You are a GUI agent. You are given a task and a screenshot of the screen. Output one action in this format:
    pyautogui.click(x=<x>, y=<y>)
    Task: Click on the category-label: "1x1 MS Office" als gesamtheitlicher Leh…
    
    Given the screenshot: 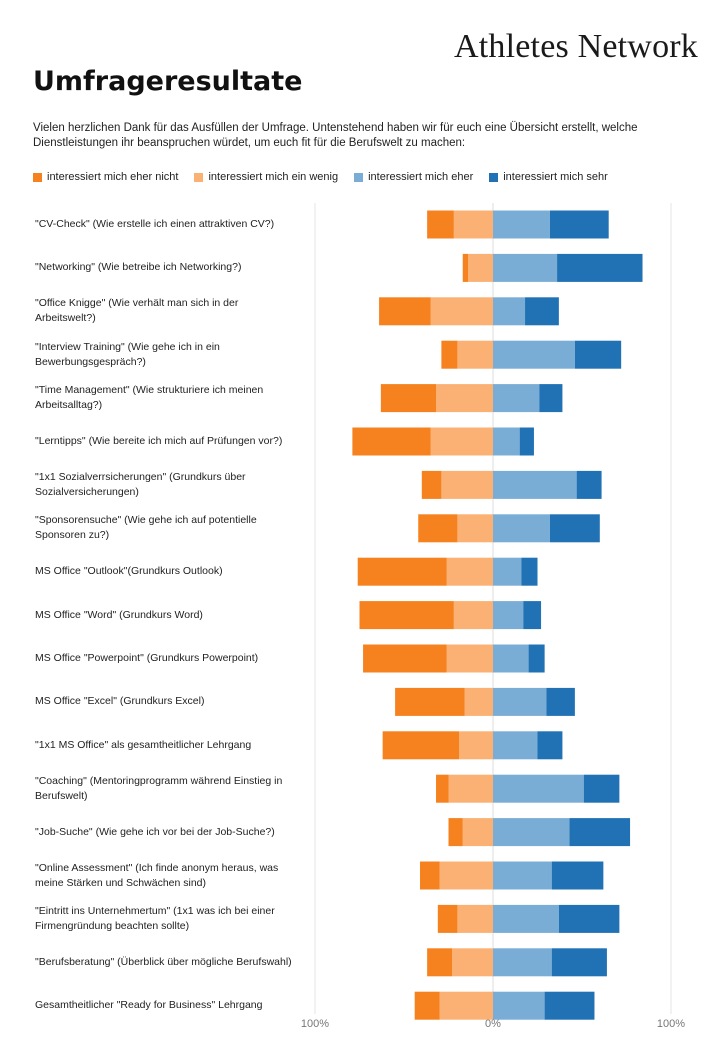 What is the action you would take?
    pyautogui.click(x=143, y=744)
    